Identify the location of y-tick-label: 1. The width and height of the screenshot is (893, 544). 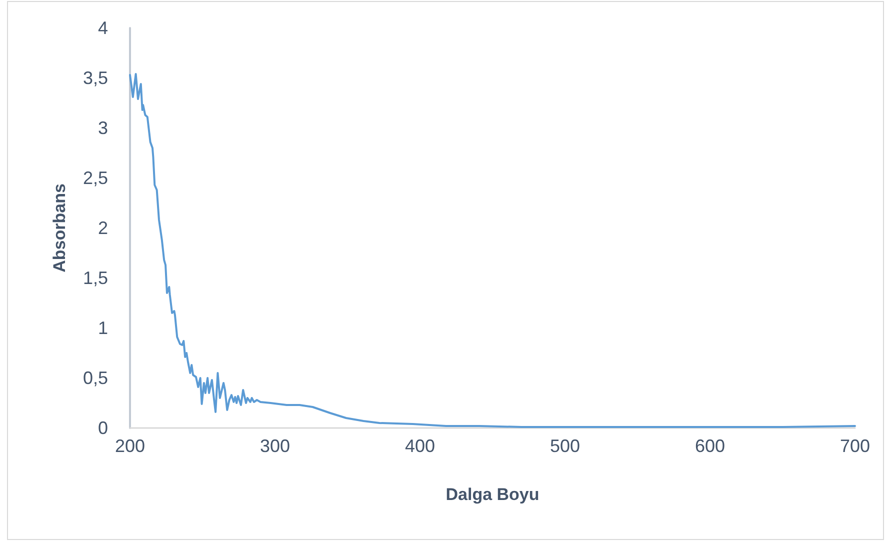
(103, 328).